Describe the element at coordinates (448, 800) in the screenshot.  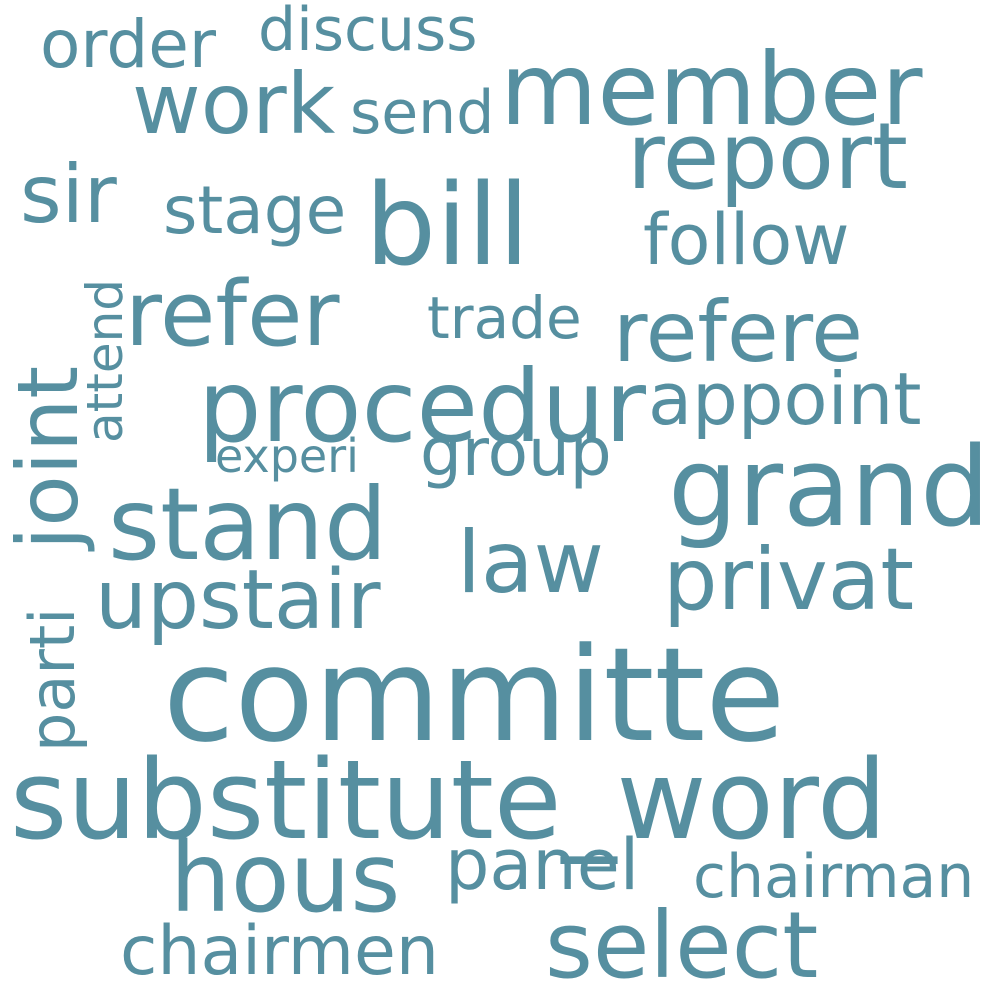
I see `word-substitute-word: substitute_word` at that location.